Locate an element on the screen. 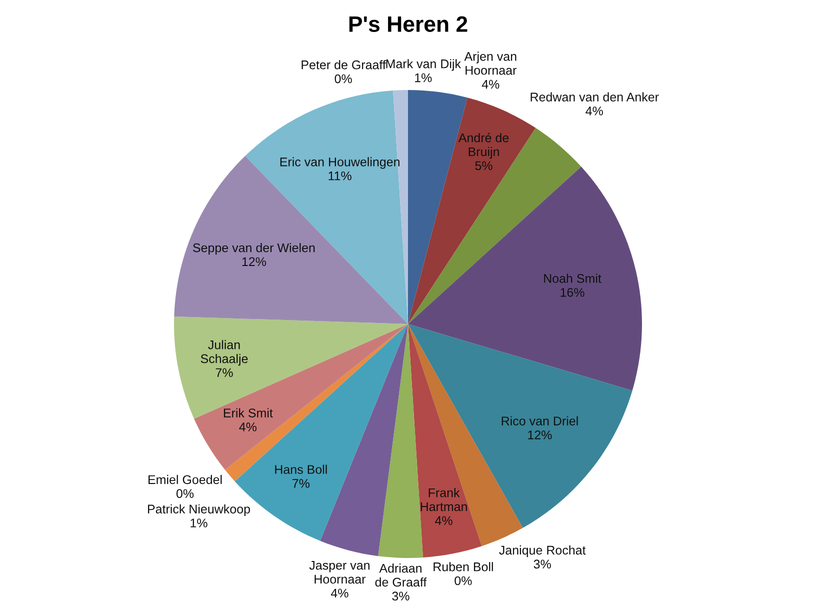 Image resolution: width=817 pixels, height=609 pixels. slice-label: Jasper van Hoornaar is located at coordinates (339, 572).